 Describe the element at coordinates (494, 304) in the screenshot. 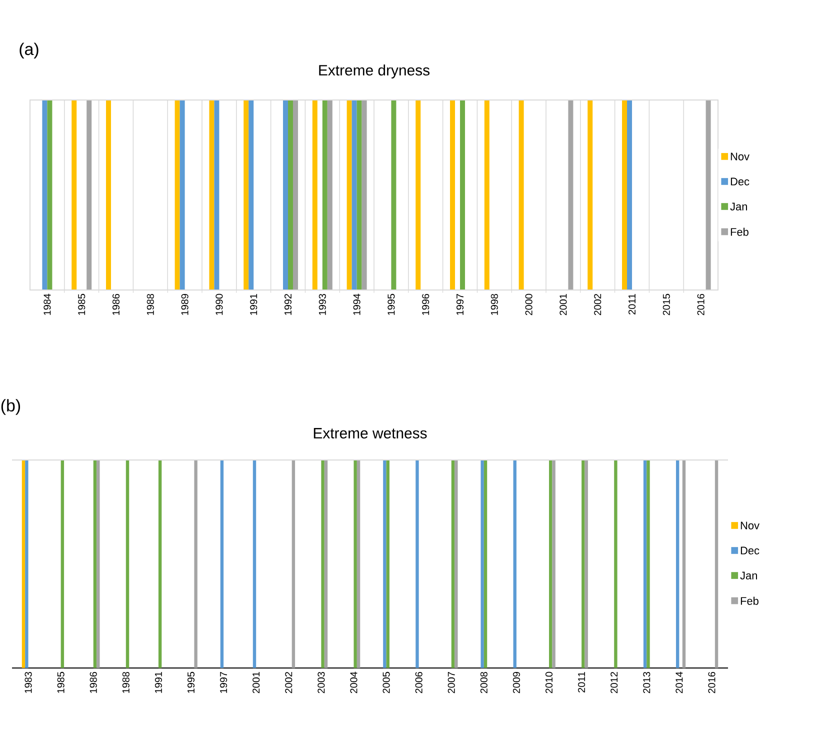

I see `x-tick-label: 1998` at that location.